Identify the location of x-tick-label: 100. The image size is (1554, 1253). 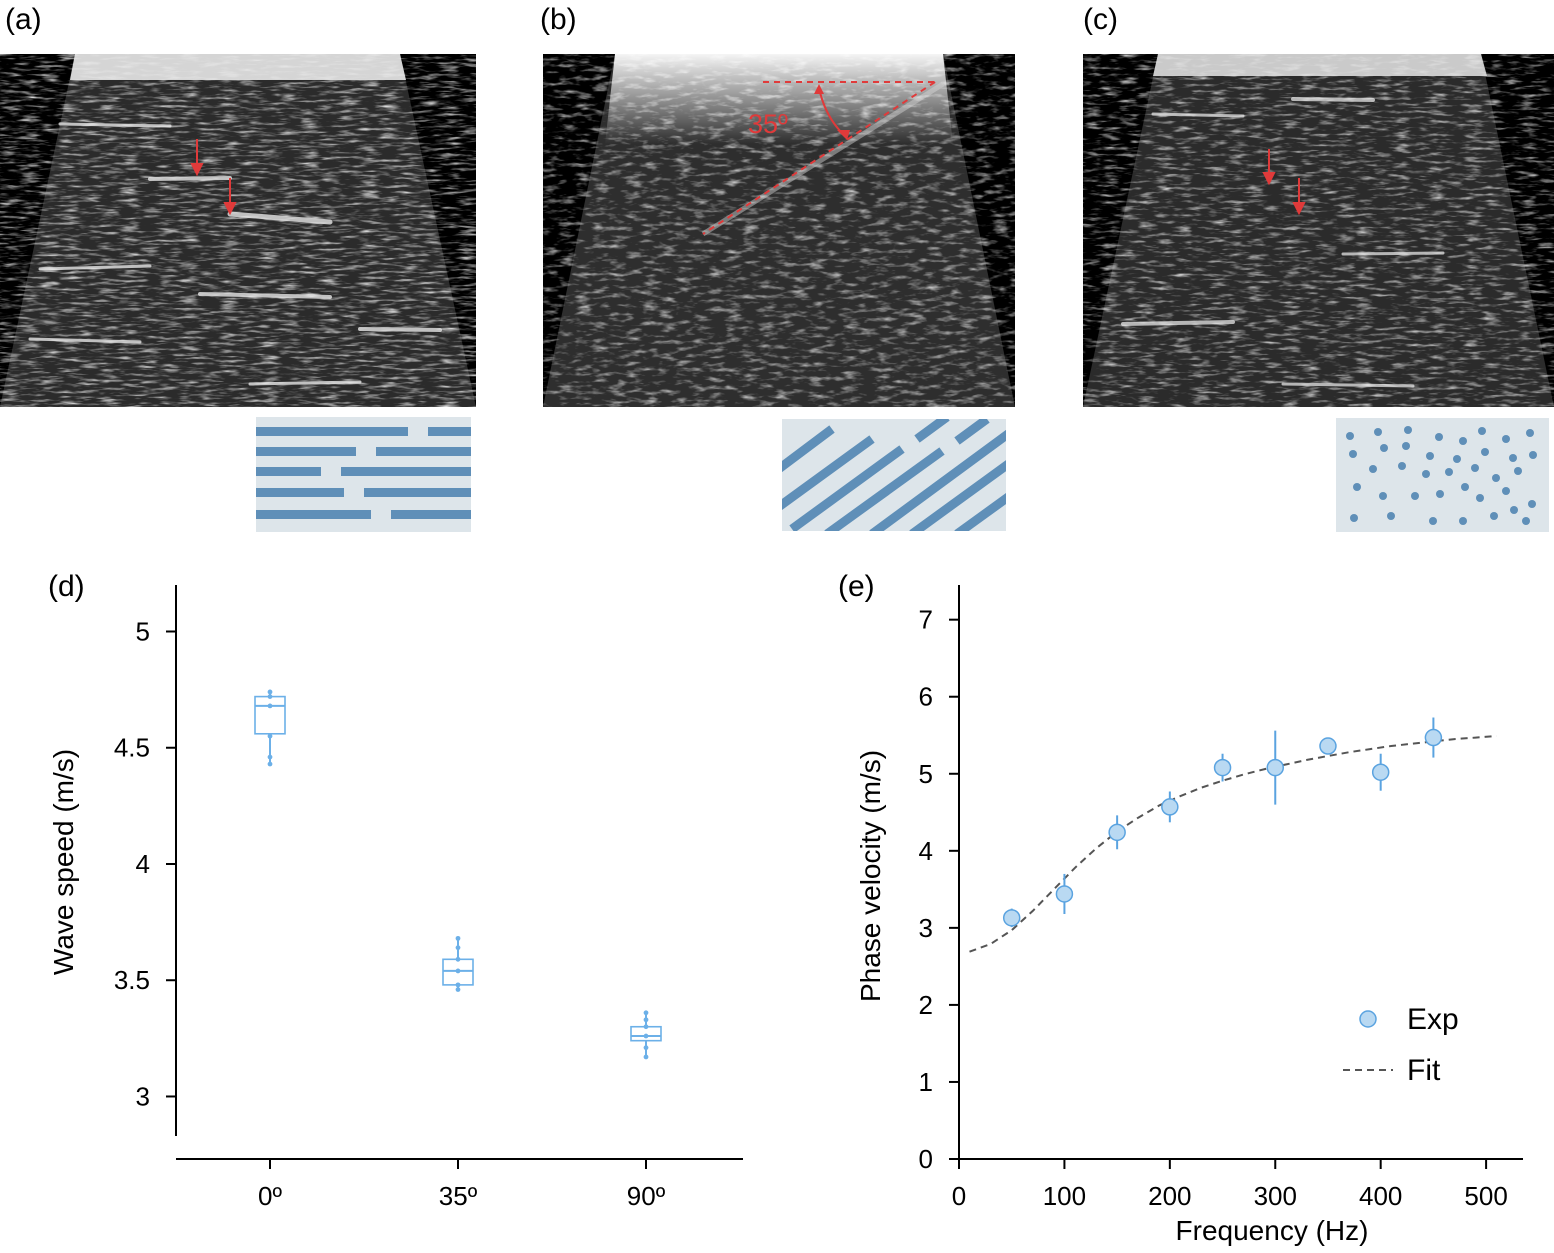
(1064, 1196).